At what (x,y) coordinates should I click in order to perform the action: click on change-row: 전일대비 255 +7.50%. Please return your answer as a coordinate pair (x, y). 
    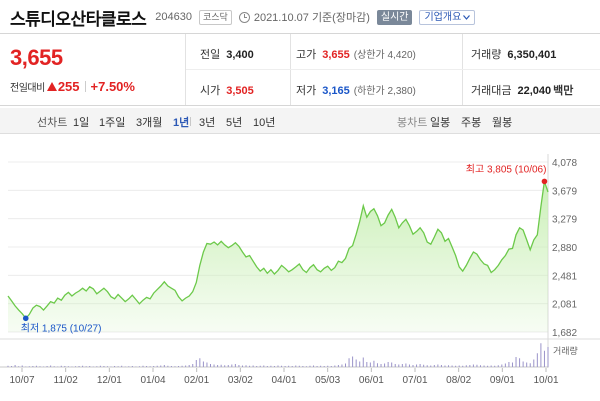
    Looking at the image, I should click on (72, 86).